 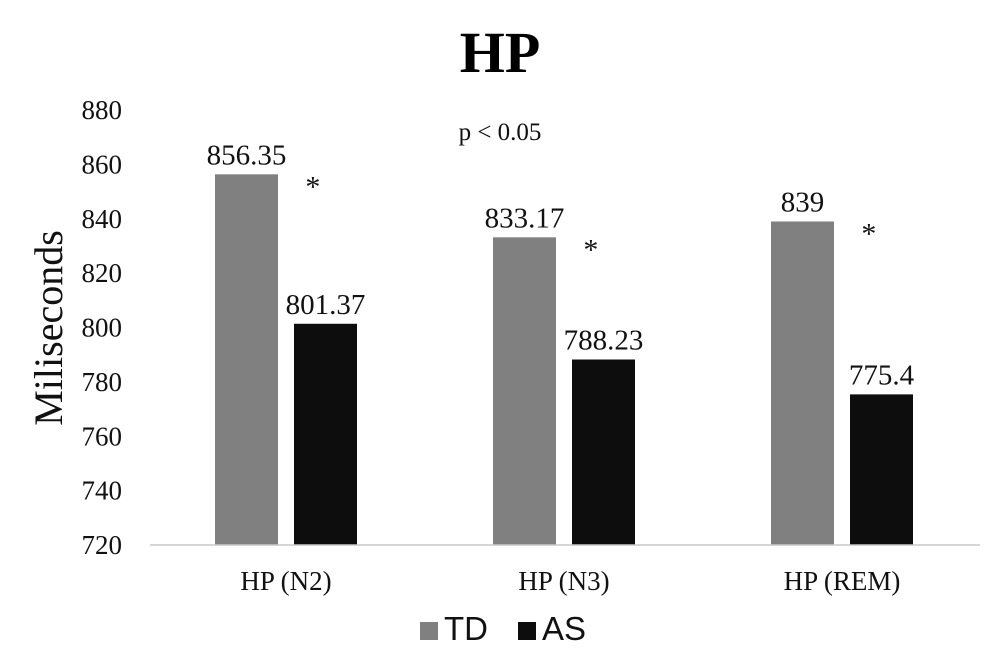 What do you see at coordinates (882, 375) in the screenshot?
I see `data-label: 775.4` at bounding box center [882, 375].